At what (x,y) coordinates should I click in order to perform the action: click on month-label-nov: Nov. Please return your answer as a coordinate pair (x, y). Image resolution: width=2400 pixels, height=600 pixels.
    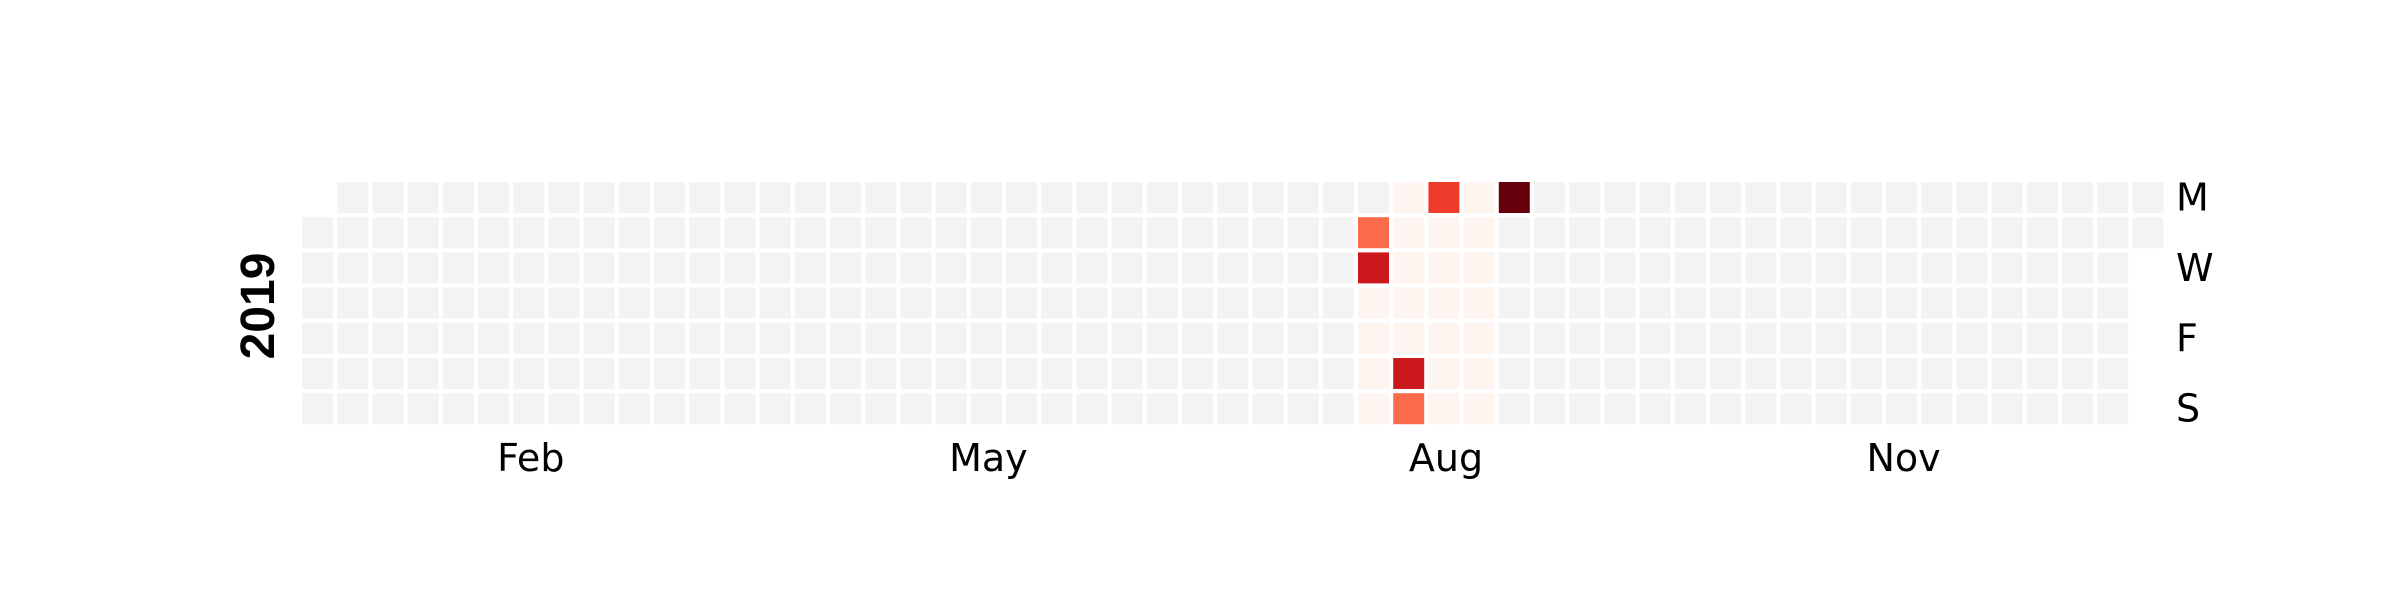
    Looking at the image, I should click on (1904, 458).